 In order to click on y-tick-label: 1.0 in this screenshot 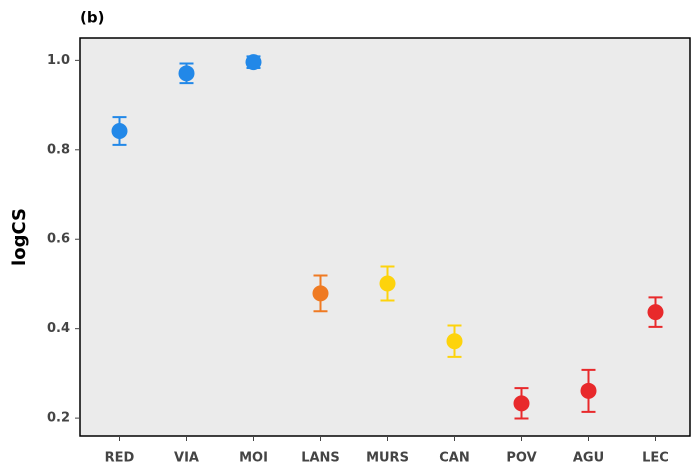, I will do `click(58, 60)`.